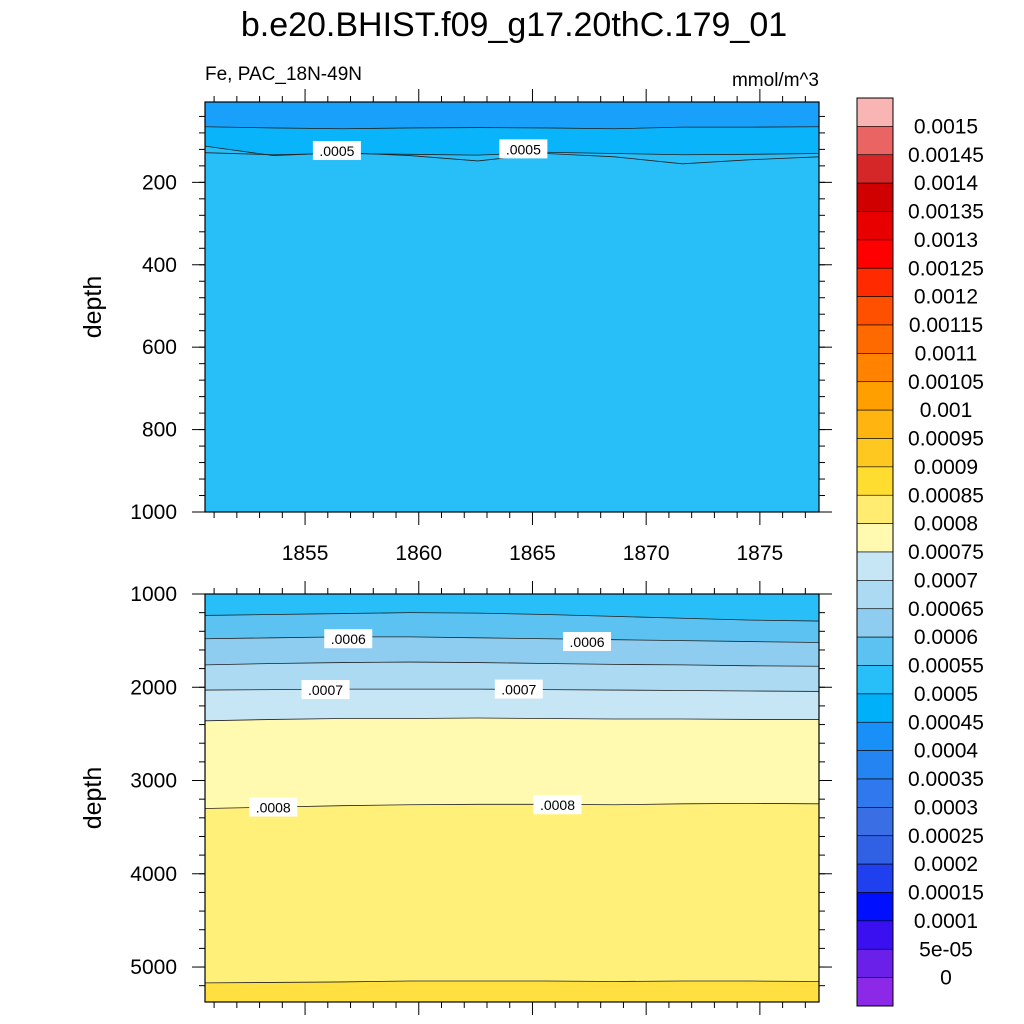 The image size is (1024, 1024). I want to click on y-tick-label: 800, so click(159, 430).